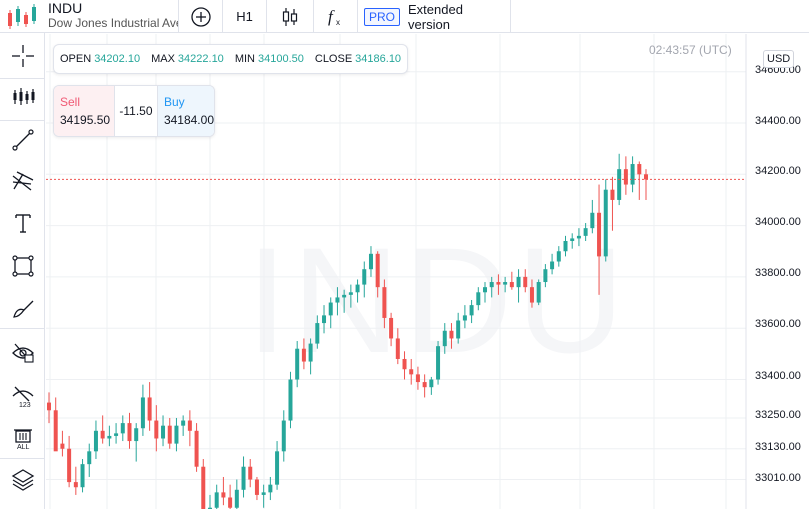  I want to click on pitchfork-tool, so click(22, 180).